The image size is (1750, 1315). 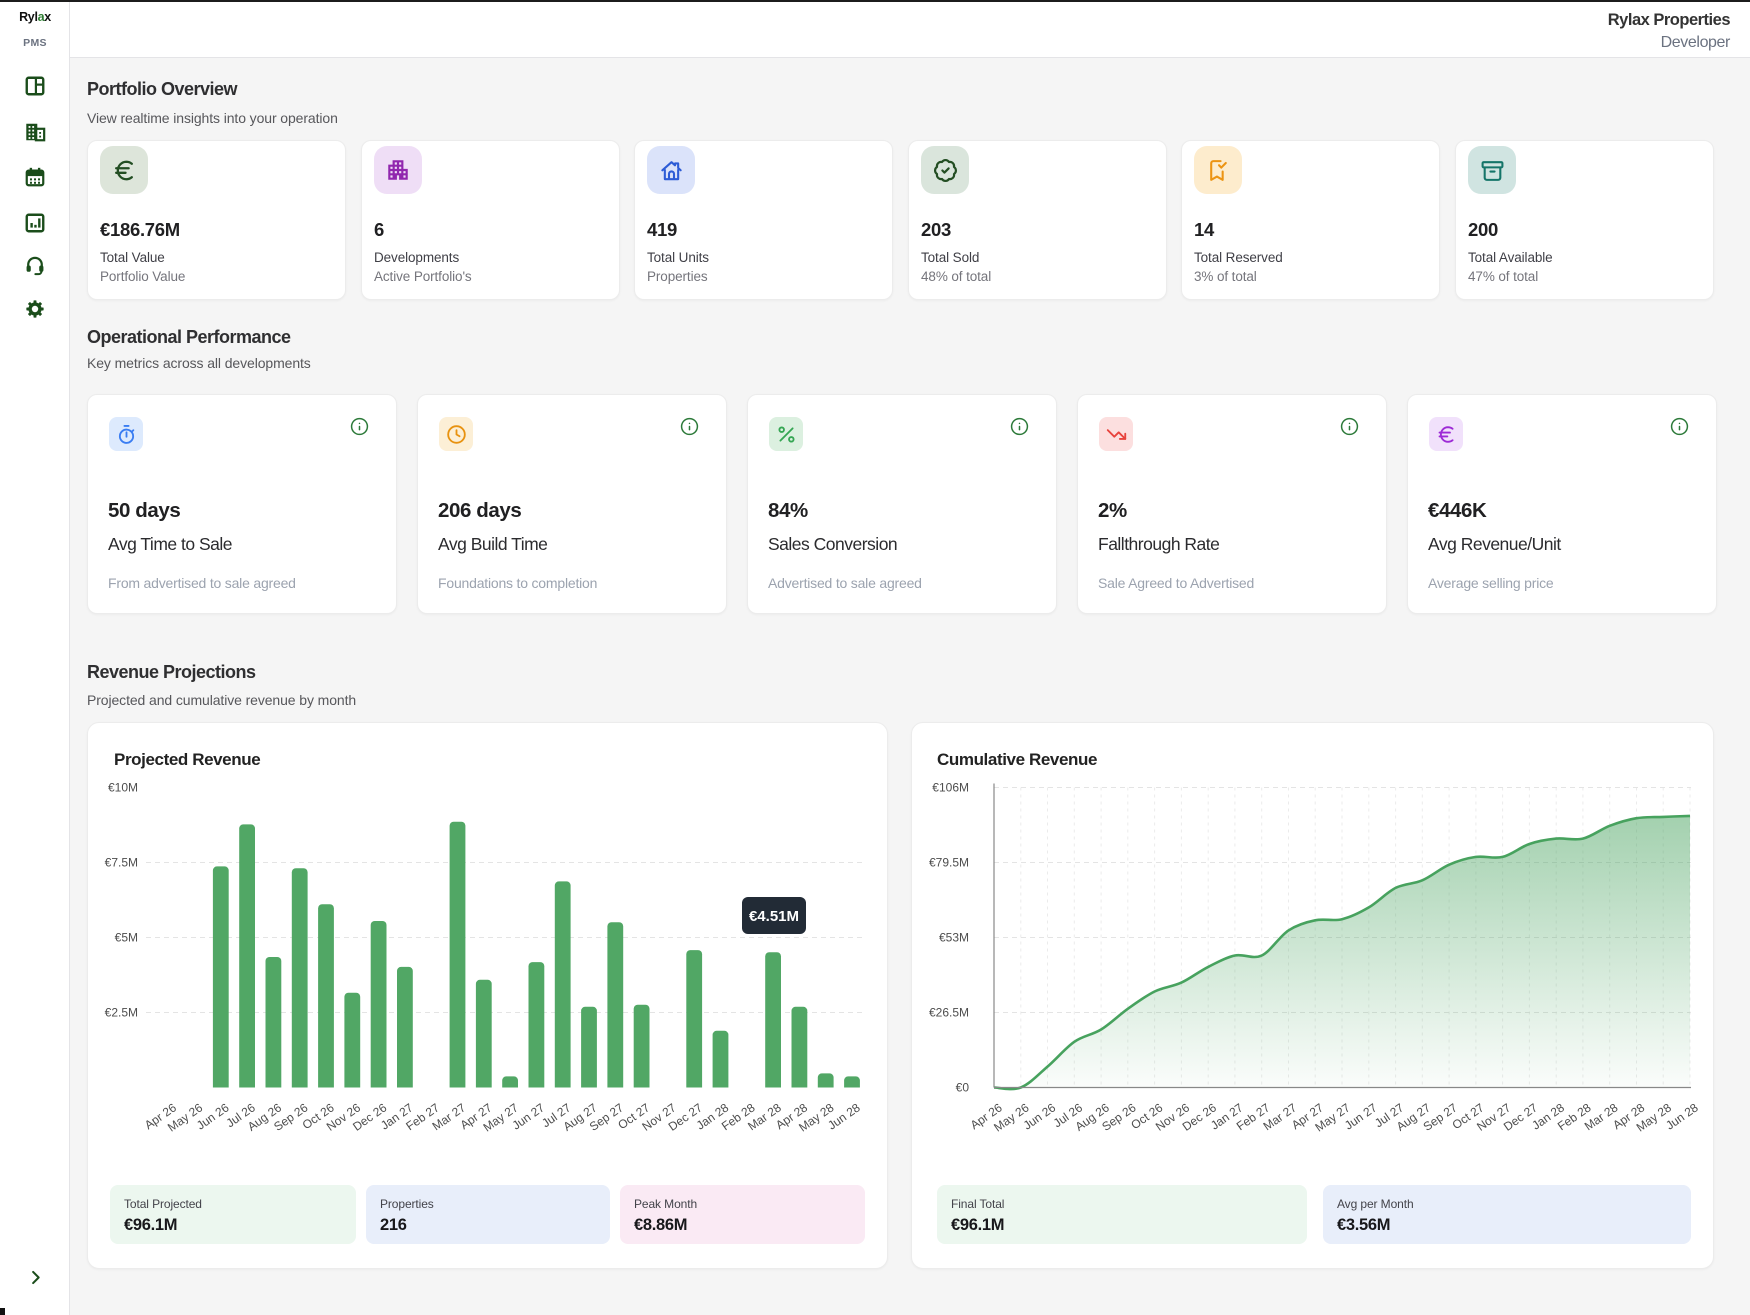 I want to click on svg-text: €5M, so click(x=126, y=938).